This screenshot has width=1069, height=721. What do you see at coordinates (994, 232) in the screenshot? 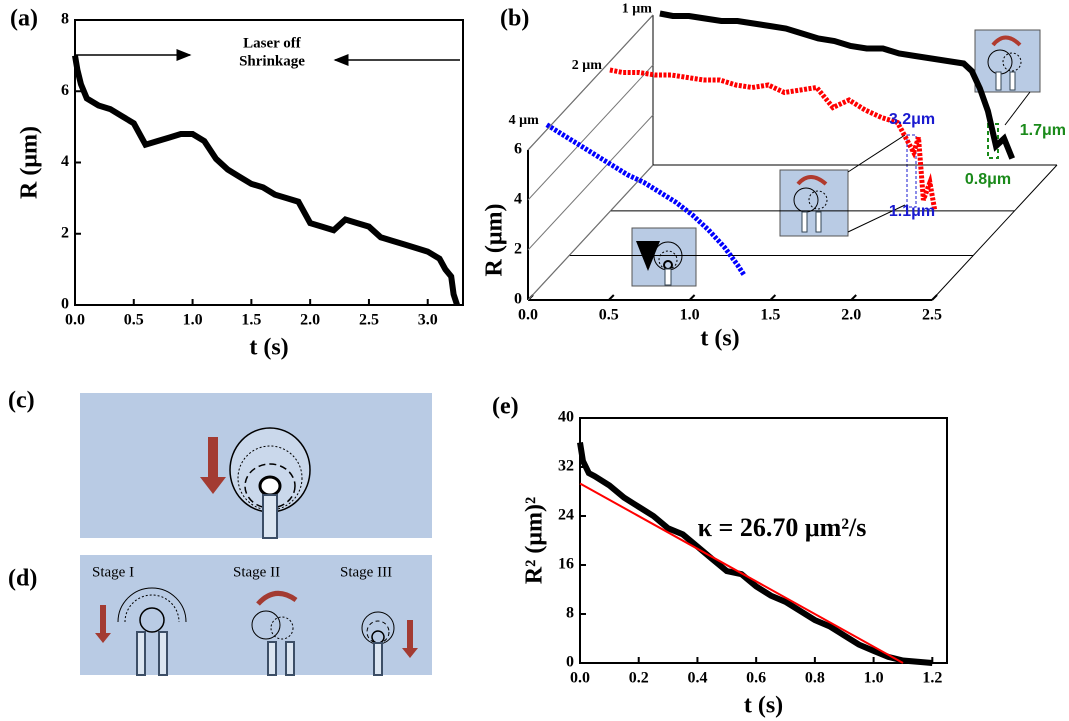
I see `axis-frame` at bounding box center [994, 232].